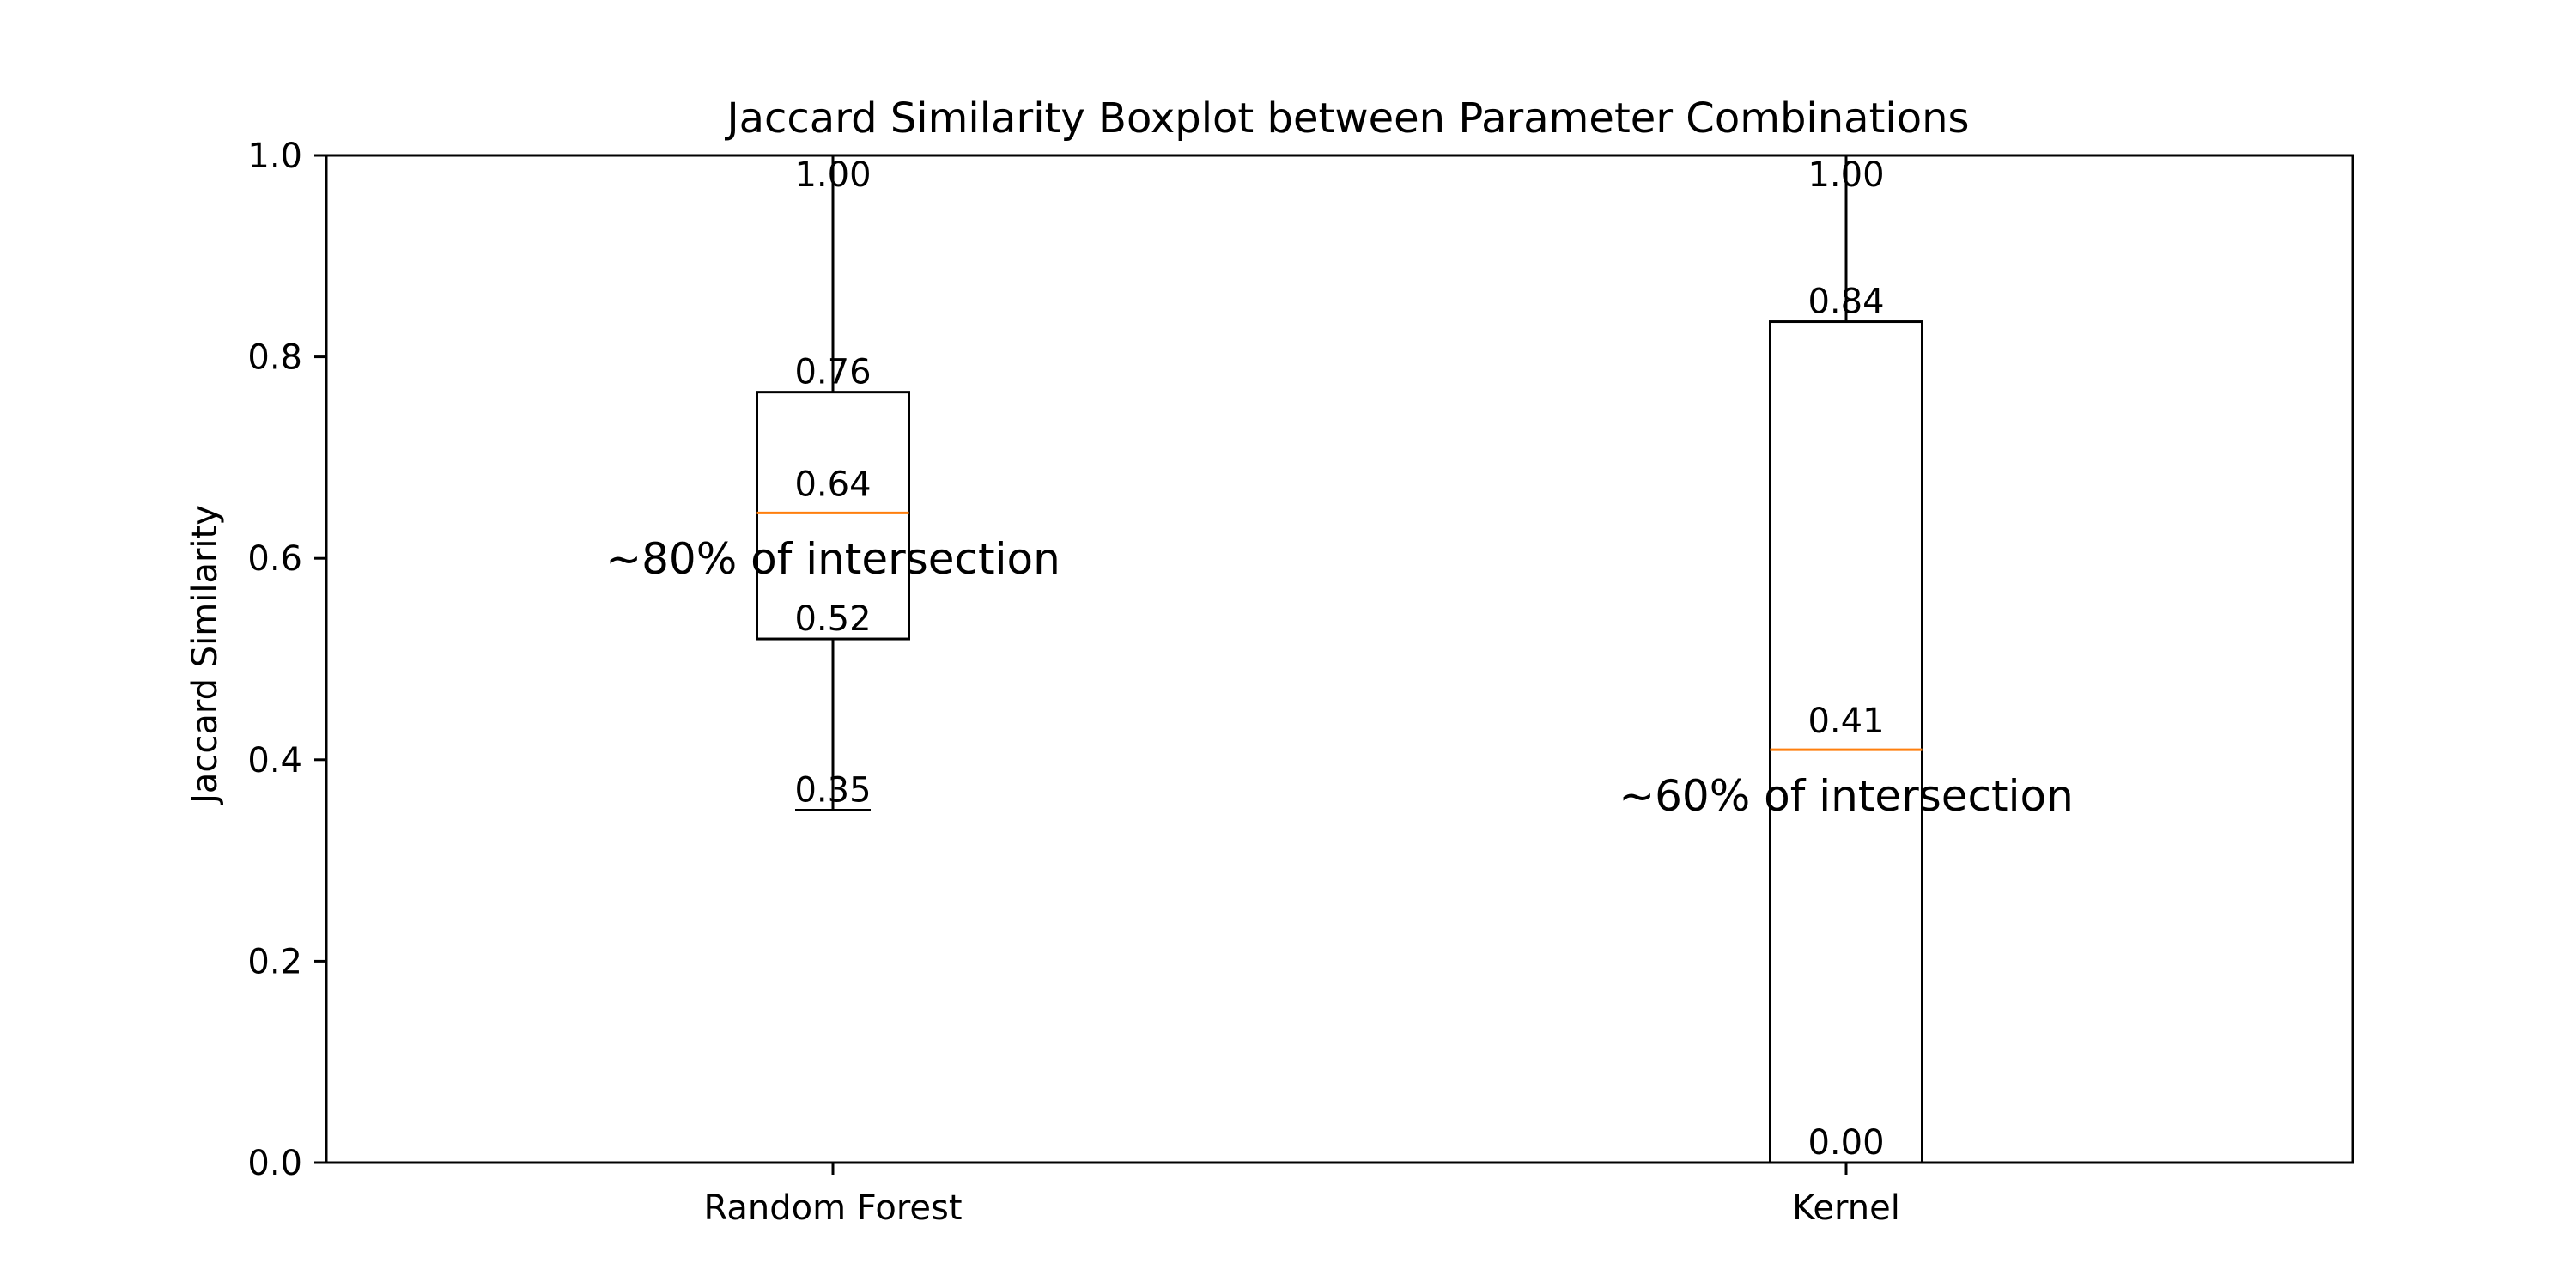  Describe the element at coordinates (1846, 796) in the screenshot. I see `intersection-annotation: ~60% of intersection` at that location.